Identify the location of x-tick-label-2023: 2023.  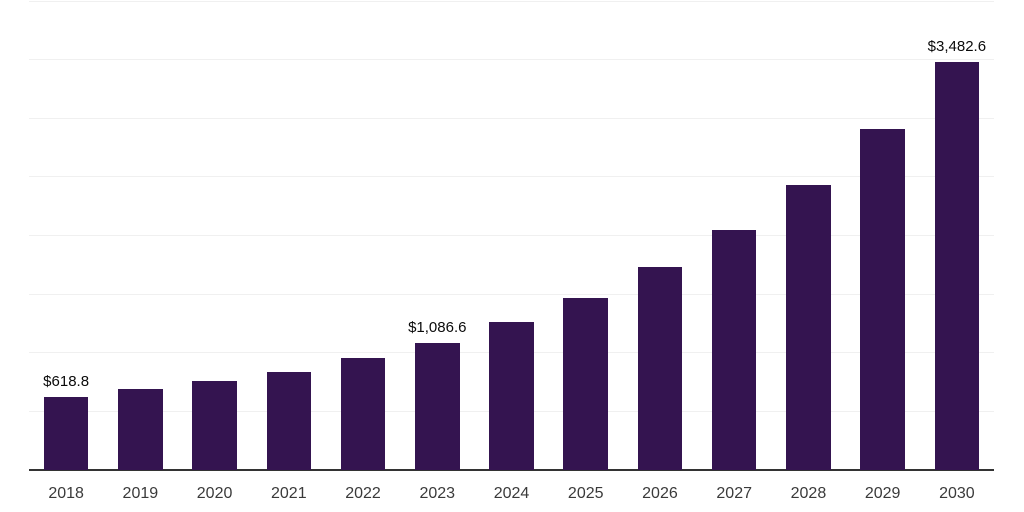
(437, 493).